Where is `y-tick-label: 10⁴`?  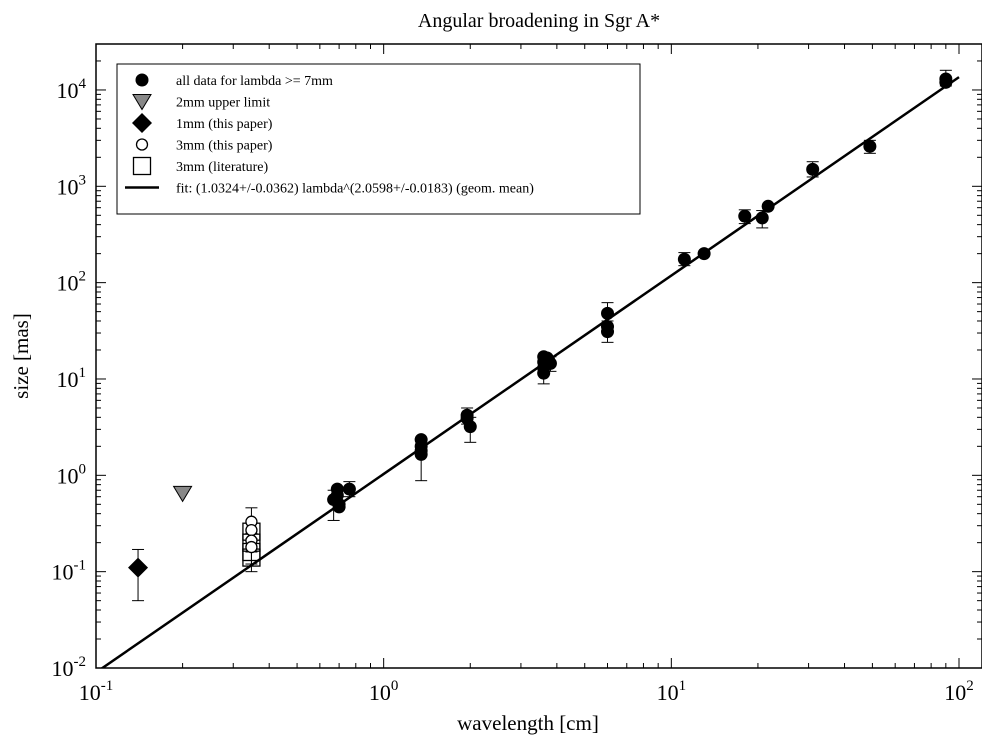 y-tick-label: 10⁴ is located at coordinates (72, 89).